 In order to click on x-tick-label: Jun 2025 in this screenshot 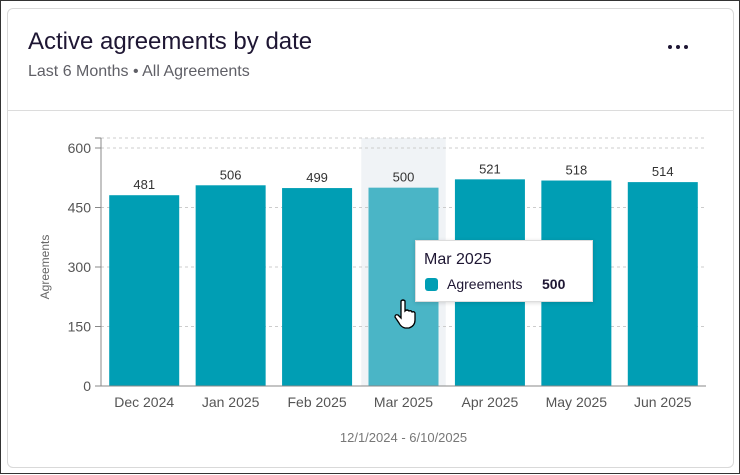, I will do `click(663, 402)`.